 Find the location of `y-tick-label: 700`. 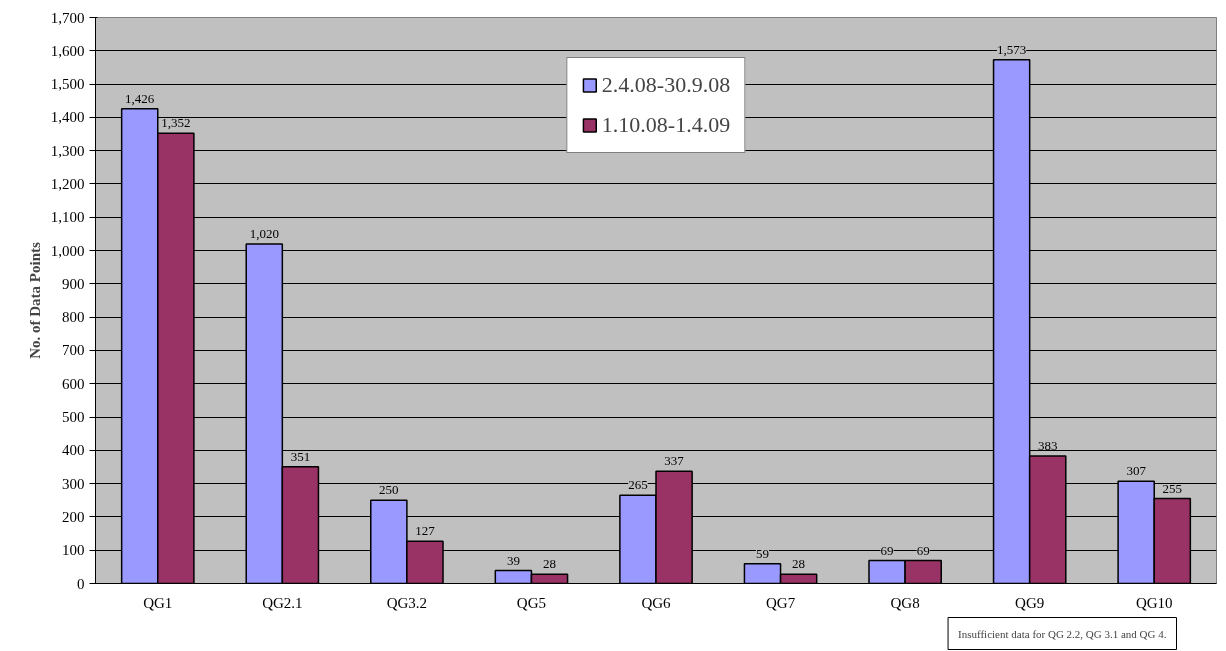

y-tick-label: 700 is located at coordinates (73, 350).